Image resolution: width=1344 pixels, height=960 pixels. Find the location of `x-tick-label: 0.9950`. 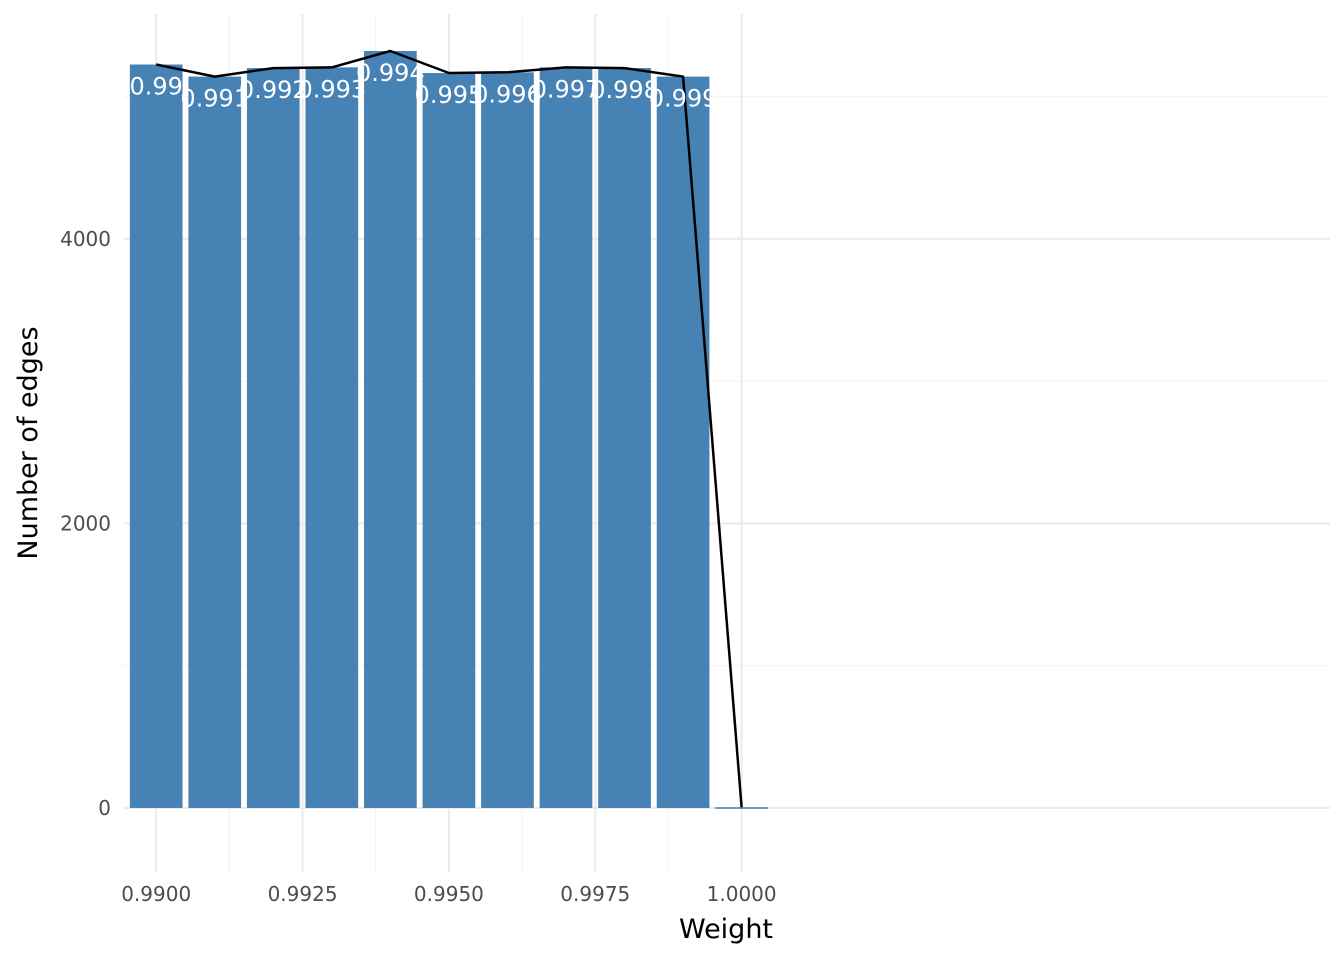

x-tick-label: 0.9950 is located at coordinates (449, 894).